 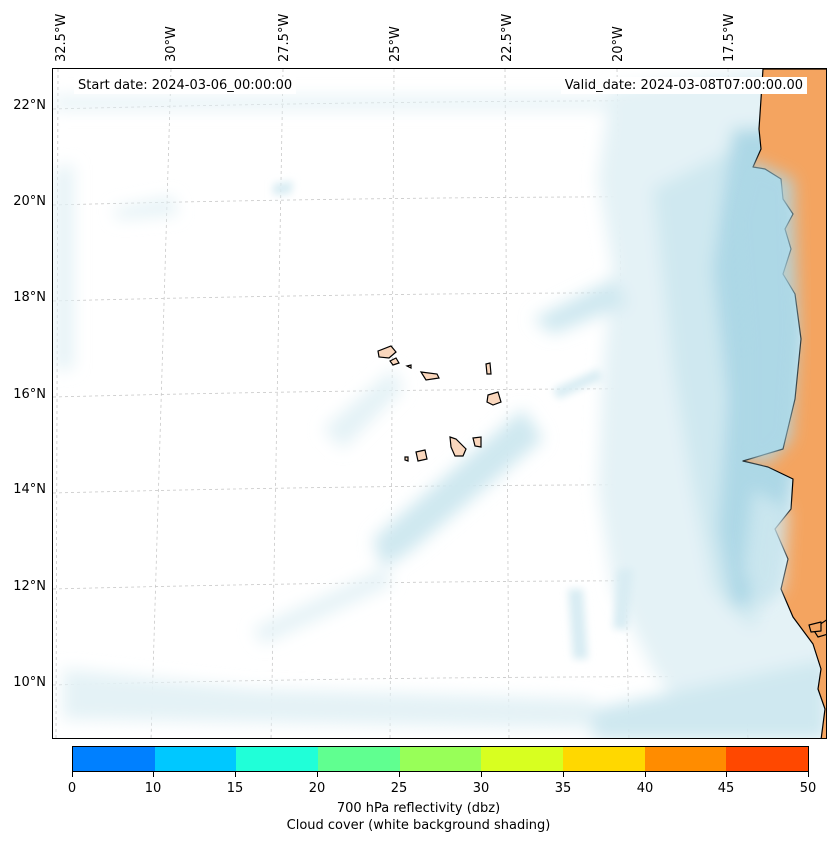 What do you see at coordinates (61, 37) in the screenshot?
I see `lon-label-32.5w: 32.5°W` at bounding box center [61, 37].